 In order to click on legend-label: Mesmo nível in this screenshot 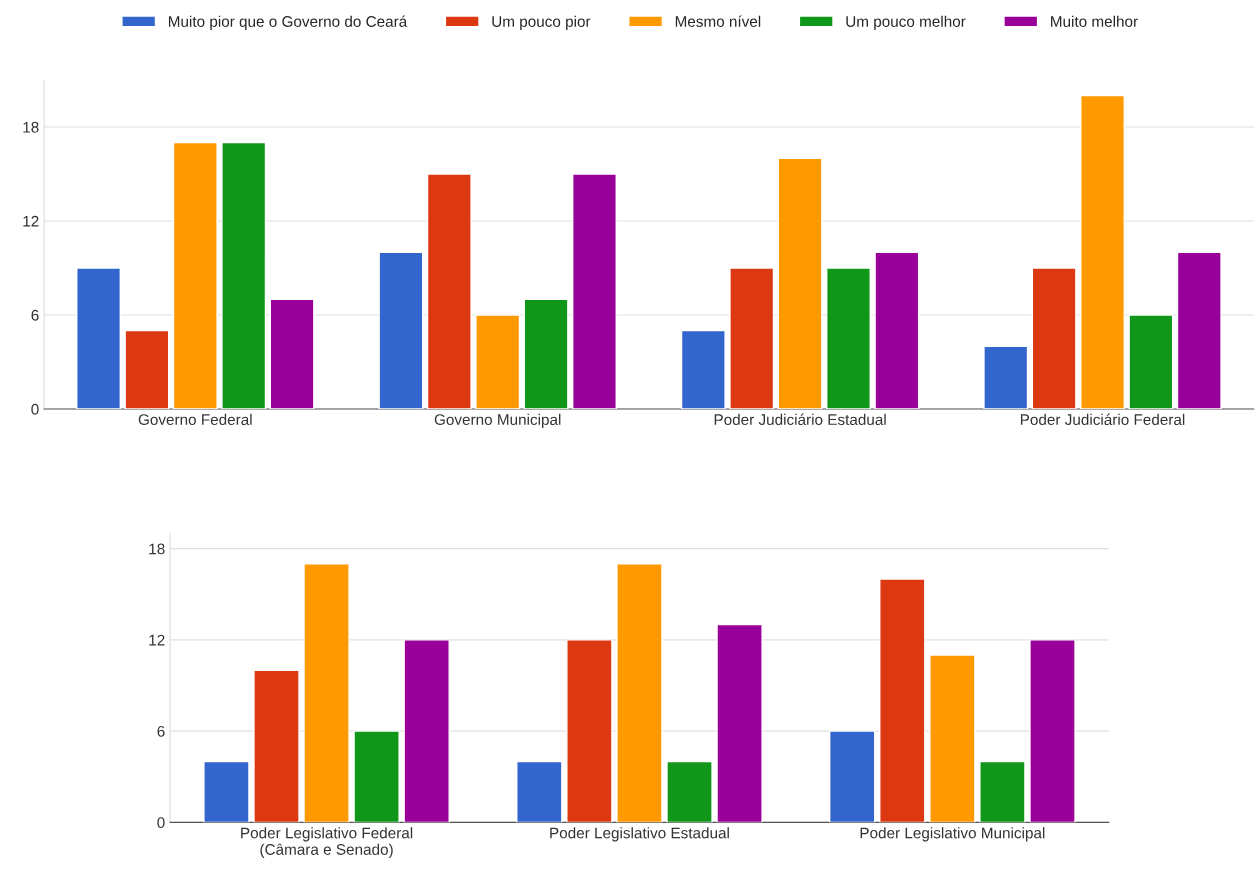, I will do `click(718, 21)`.